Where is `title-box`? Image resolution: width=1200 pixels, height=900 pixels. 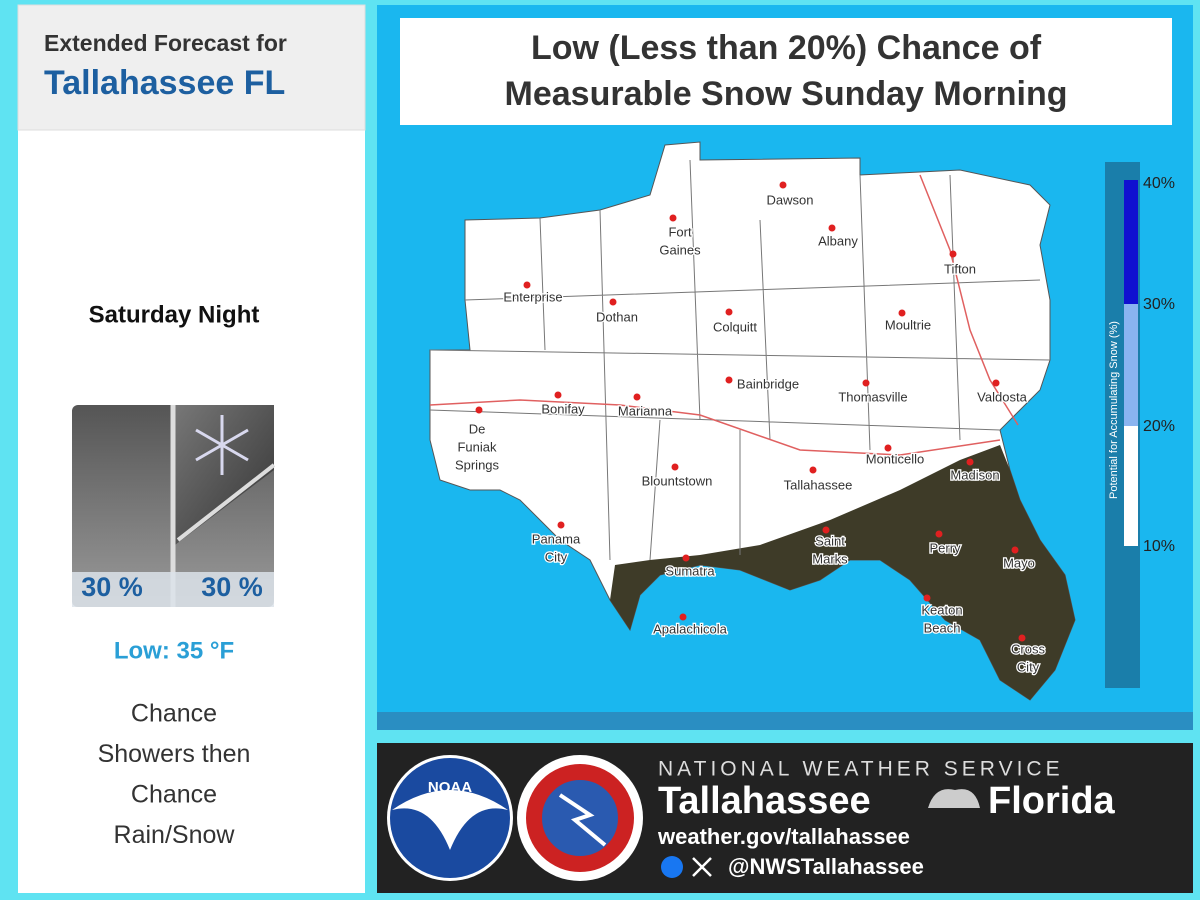 title-box is located at coordinates (786, 71).